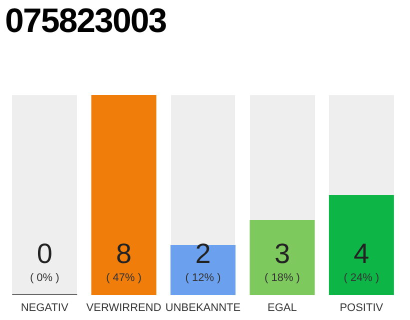 The image size is (410, 320). What do you see at coordinates (282, 308) in the screenshot?
I see `x-tick-label: EGAL` at bounding box center [282, 308].